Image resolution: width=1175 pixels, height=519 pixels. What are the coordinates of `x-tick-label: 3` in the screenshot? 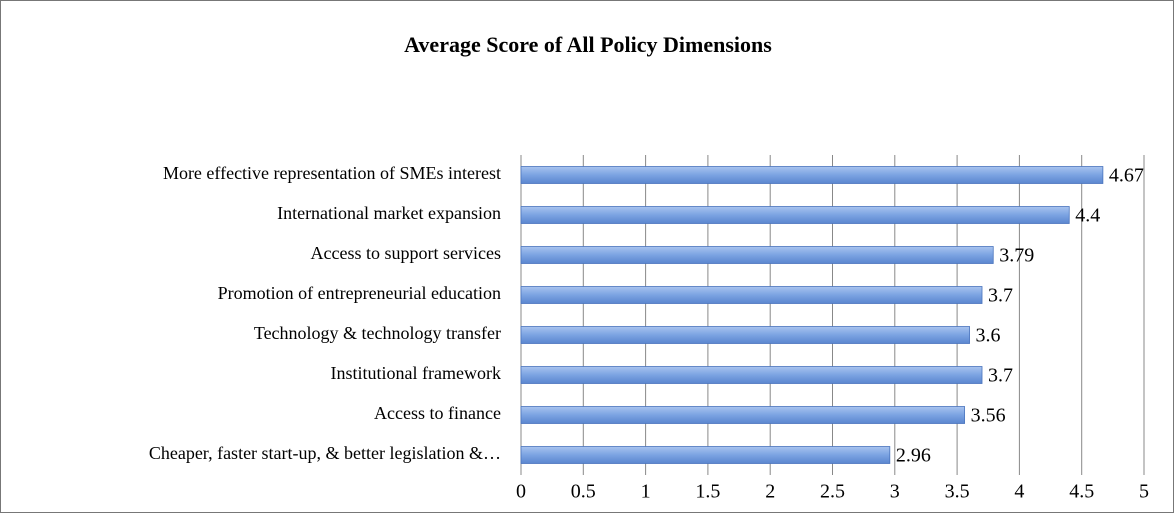 It's located at (895, 492).